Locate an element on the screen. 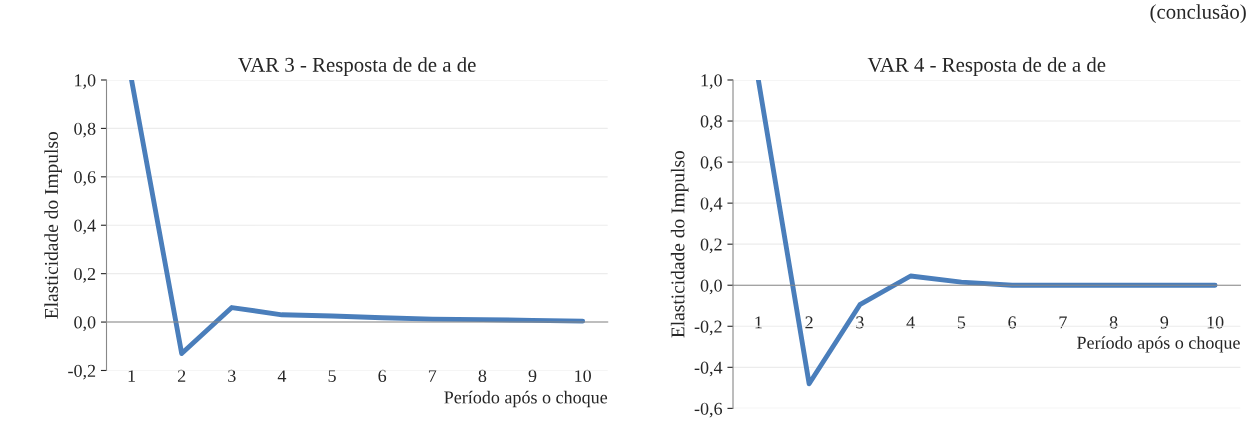 This screenshot has width=1253, height=421. y-tick-label: -0,6 is located at coordinates (708, 410).